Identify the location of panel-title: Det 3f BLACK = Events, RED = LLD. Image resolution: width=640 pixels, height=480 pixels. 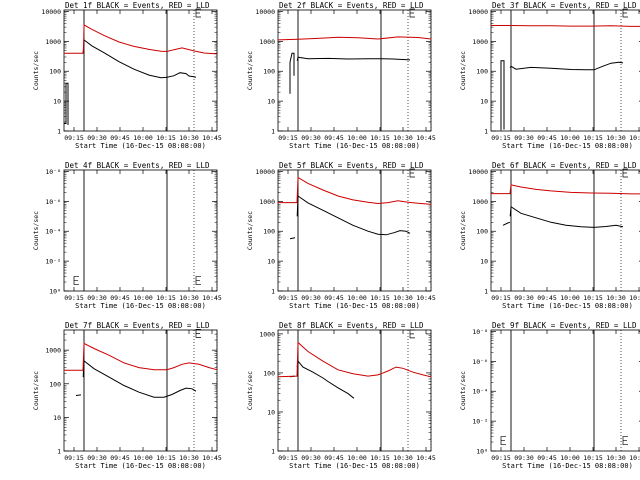
(564, 5).